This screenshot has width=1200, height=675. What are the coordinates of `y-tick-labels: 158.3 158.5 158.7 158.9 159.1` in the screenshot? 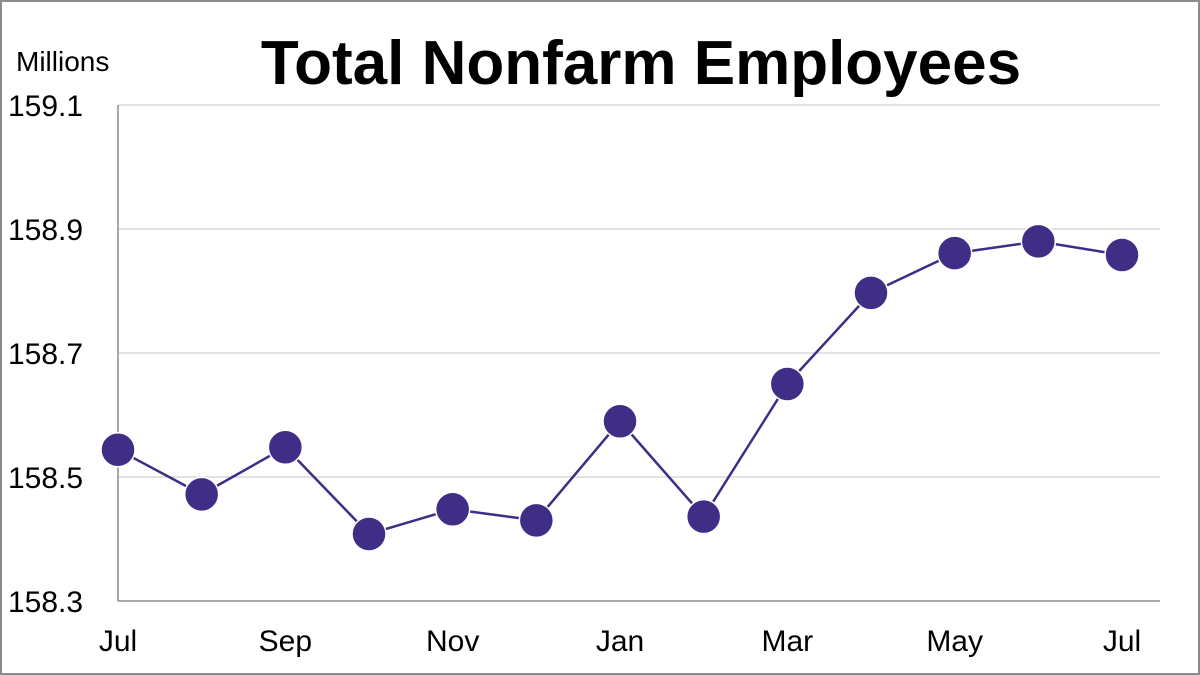 It's located at (45, 354).